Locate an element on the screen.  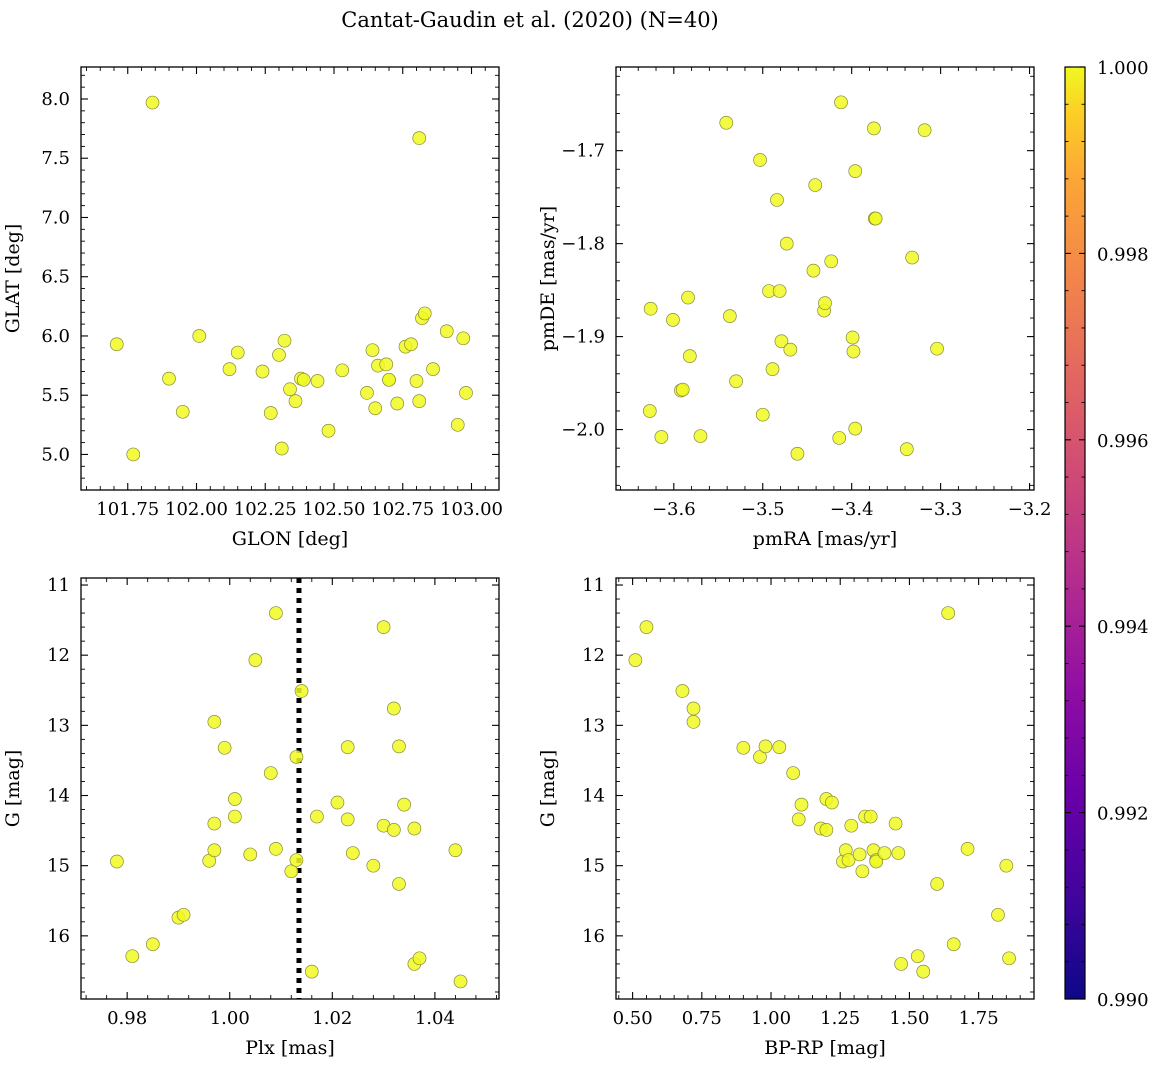
colorbar: 0.990 0.992 0.994 0.996 0.998 1.000 is located at coordinates (1106, 534).